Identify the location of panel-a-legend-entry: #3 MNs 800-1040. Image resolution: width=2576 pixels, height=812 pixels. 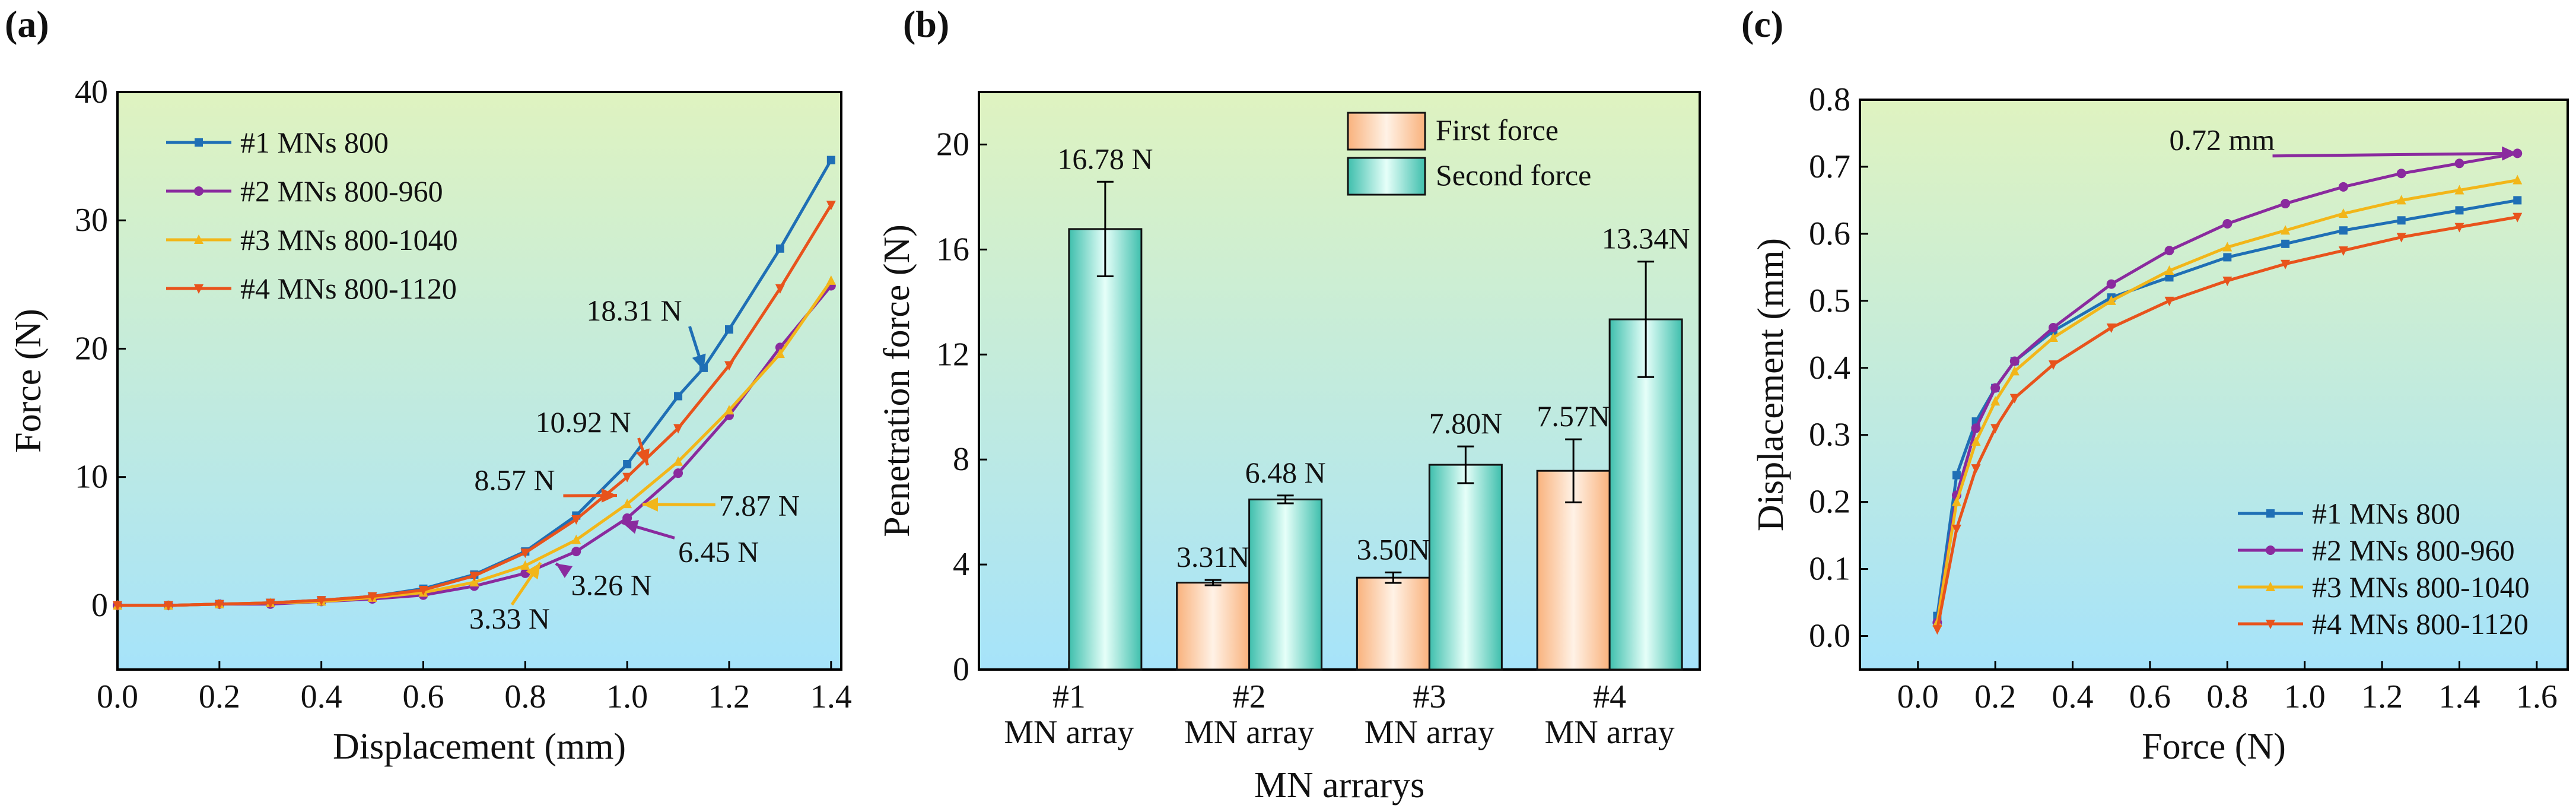
(349, 239).